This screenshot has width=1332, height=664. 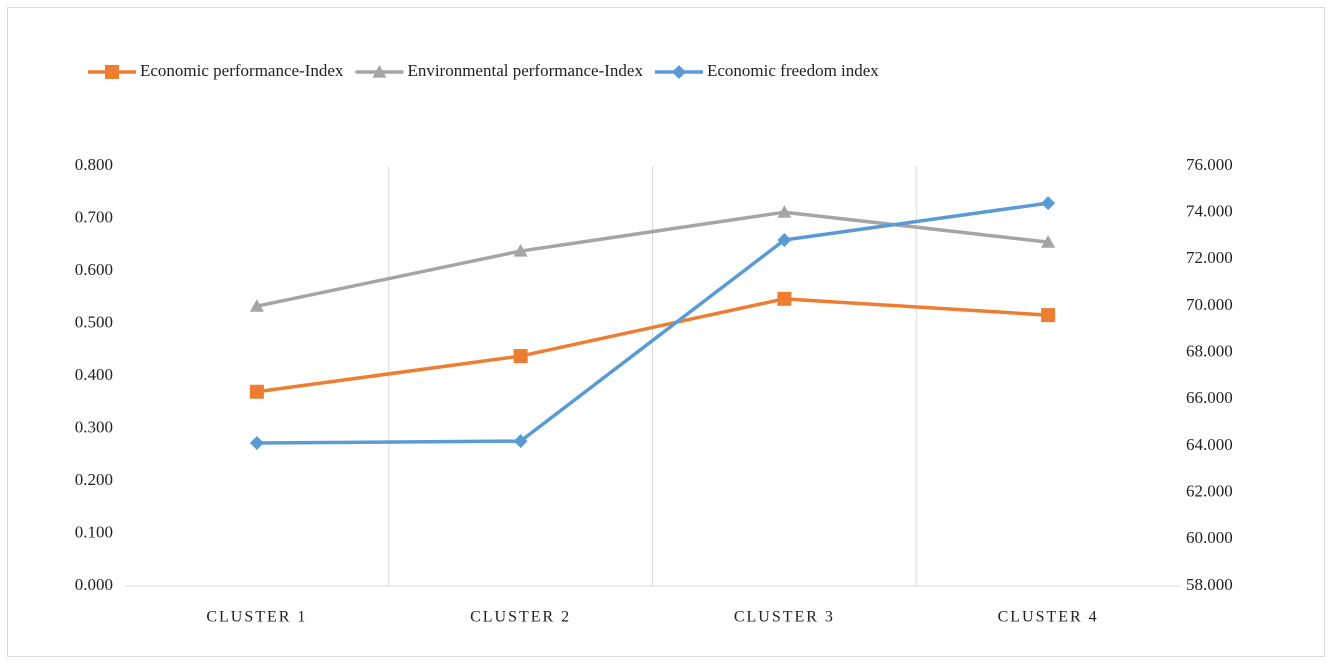 I want to click on legend-item: Economic performance-Index, so click(x=216, y=70).